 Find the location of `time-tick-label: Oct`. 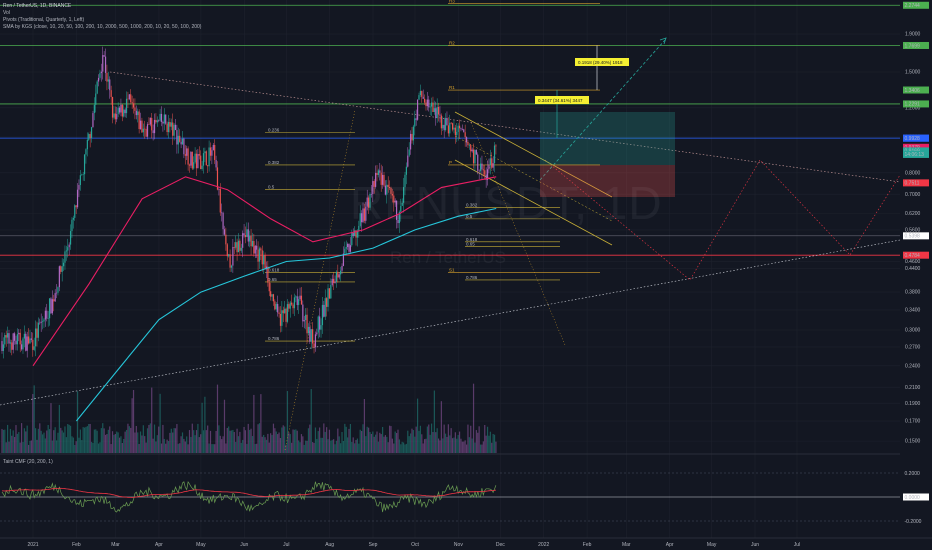

time-tick-label: Oct is located at coordinates (415, 545).